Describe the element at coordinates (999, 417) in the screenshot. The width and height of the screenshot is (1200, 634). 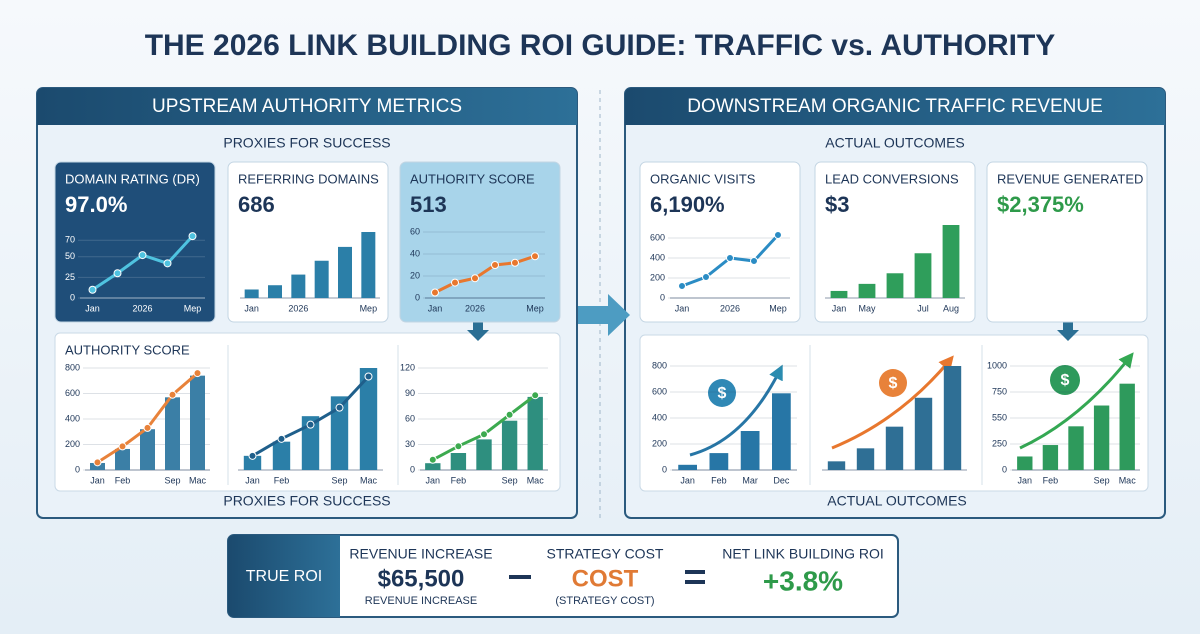
I see `y-tick-label: 550` at that location.